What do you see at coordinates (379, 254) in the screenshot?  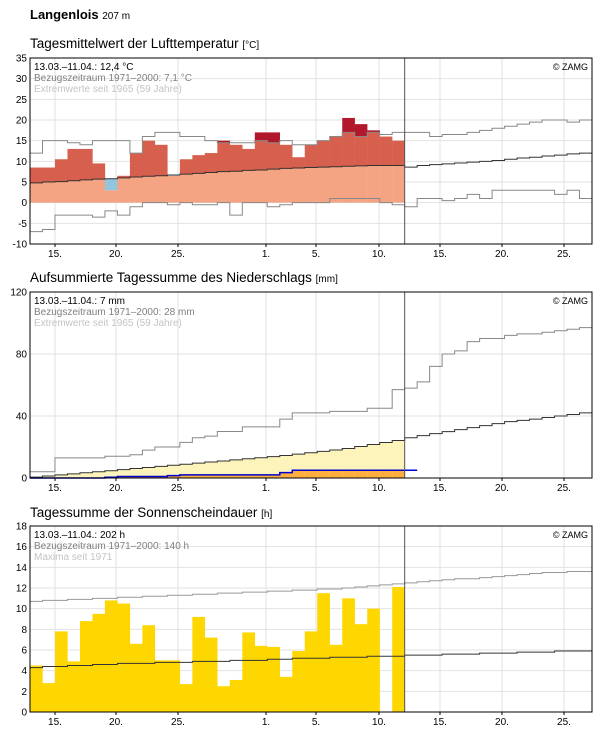 I see `temp-x-tick-label: 10.` at bounding box center [379, 254].